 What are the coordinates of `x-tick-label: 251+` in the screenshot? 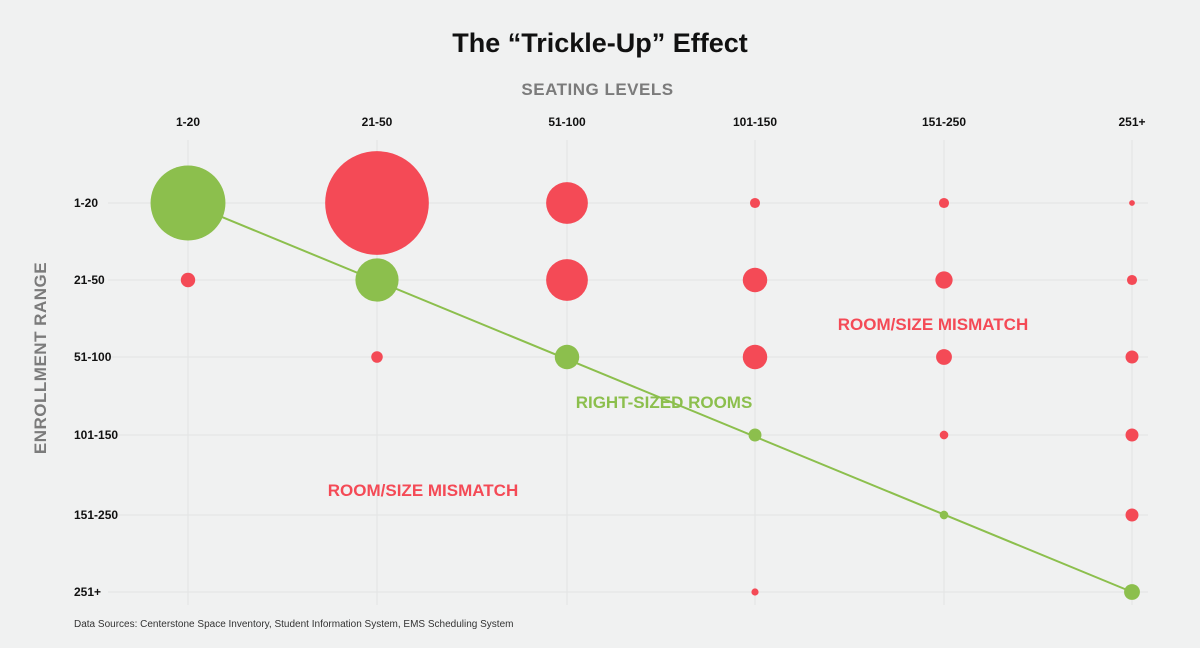 It's located at (1131, 122).